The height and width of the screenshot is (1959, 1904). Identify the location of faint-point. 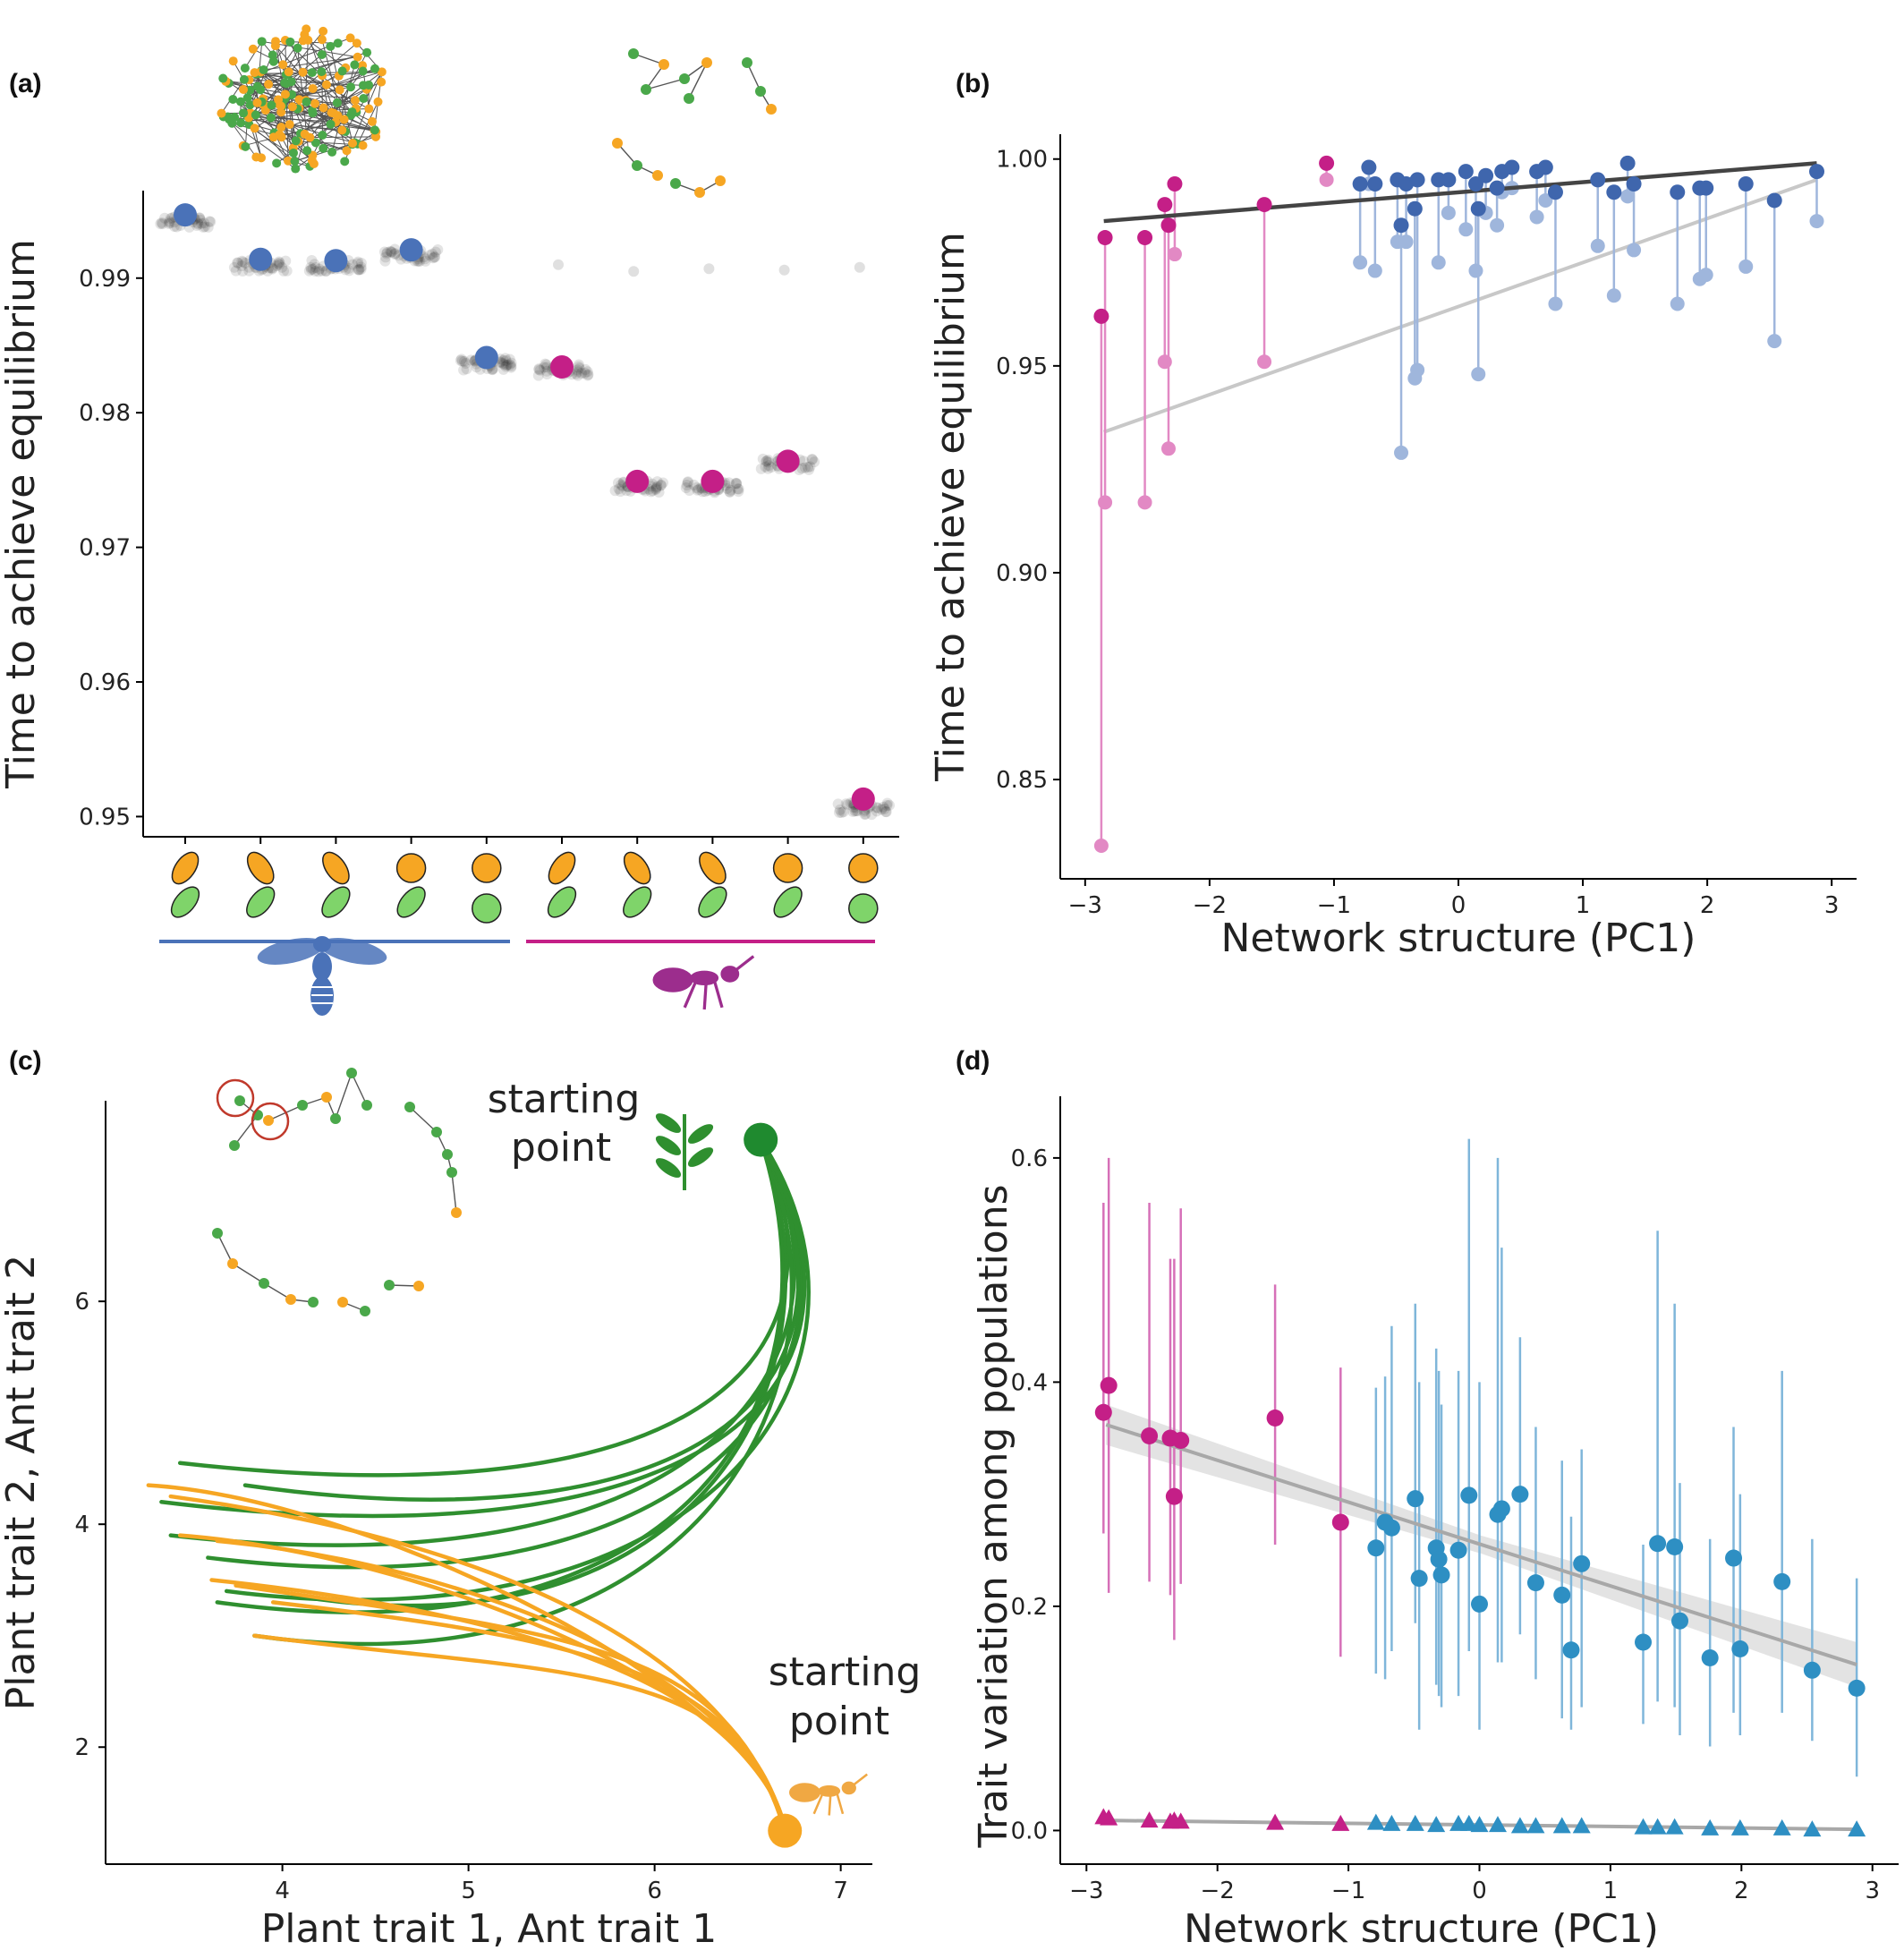
(709, 269).